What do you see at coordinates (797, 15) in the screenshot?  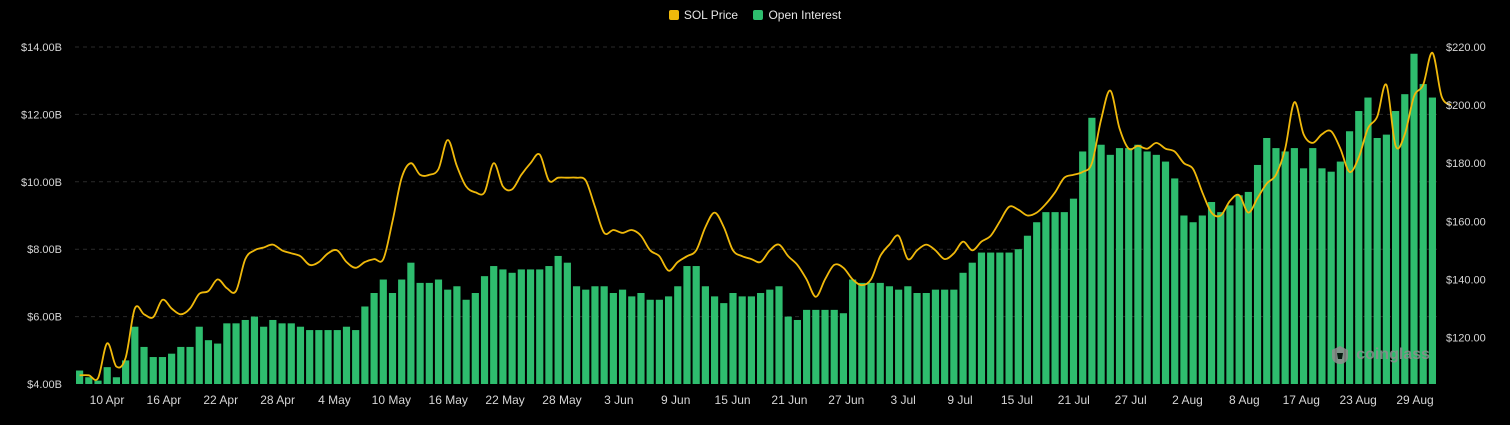 I see `legend-item-oi: Open Interest` at bounding box center [797, 15].